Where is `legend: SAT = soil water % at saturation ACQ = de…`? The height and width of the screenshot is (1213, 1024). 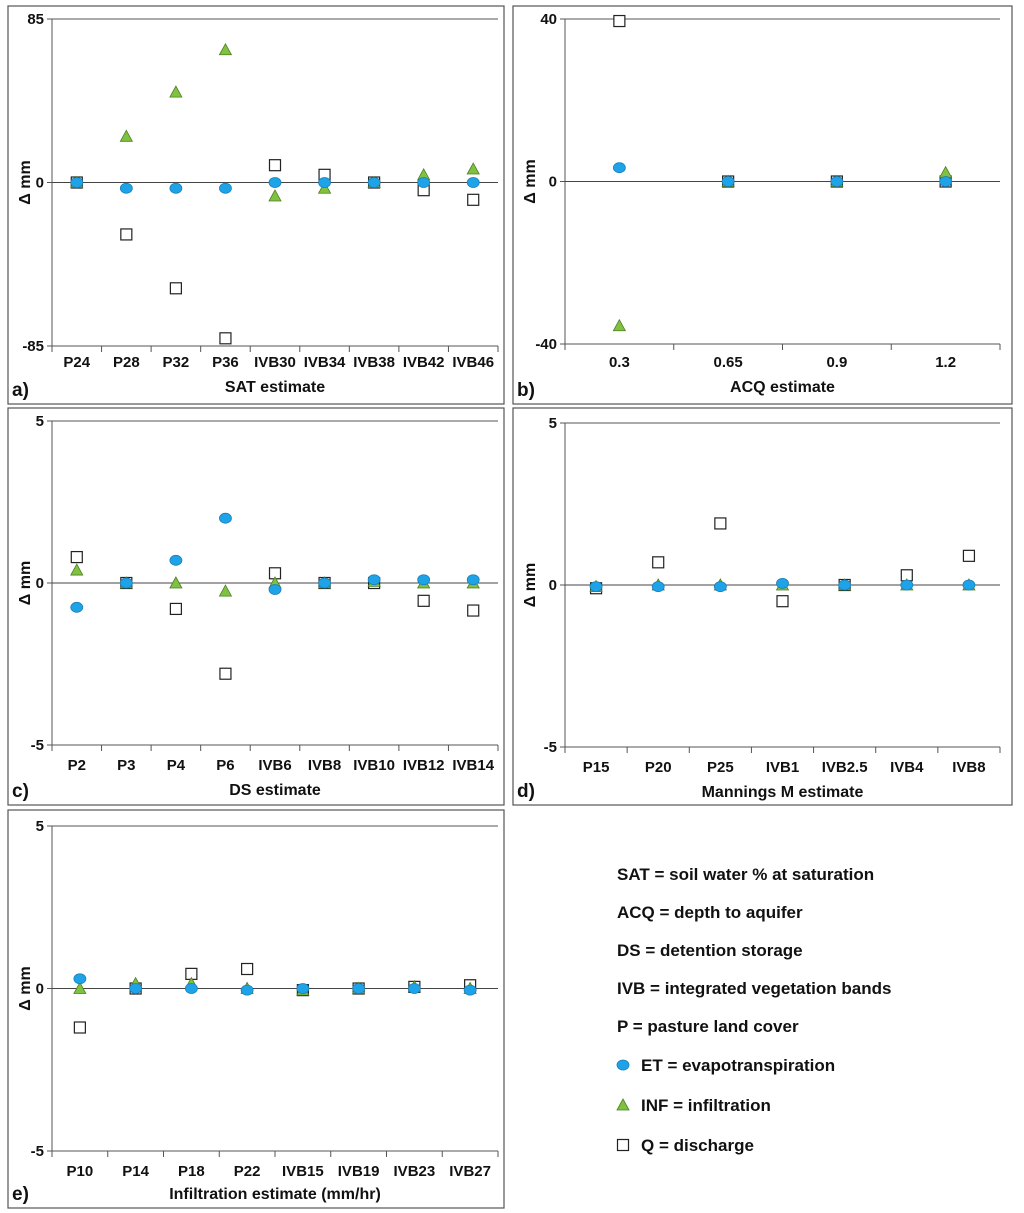 legend: SAT = soil water % at saturation ACQ = de… is located at coordinates (753, 1010).